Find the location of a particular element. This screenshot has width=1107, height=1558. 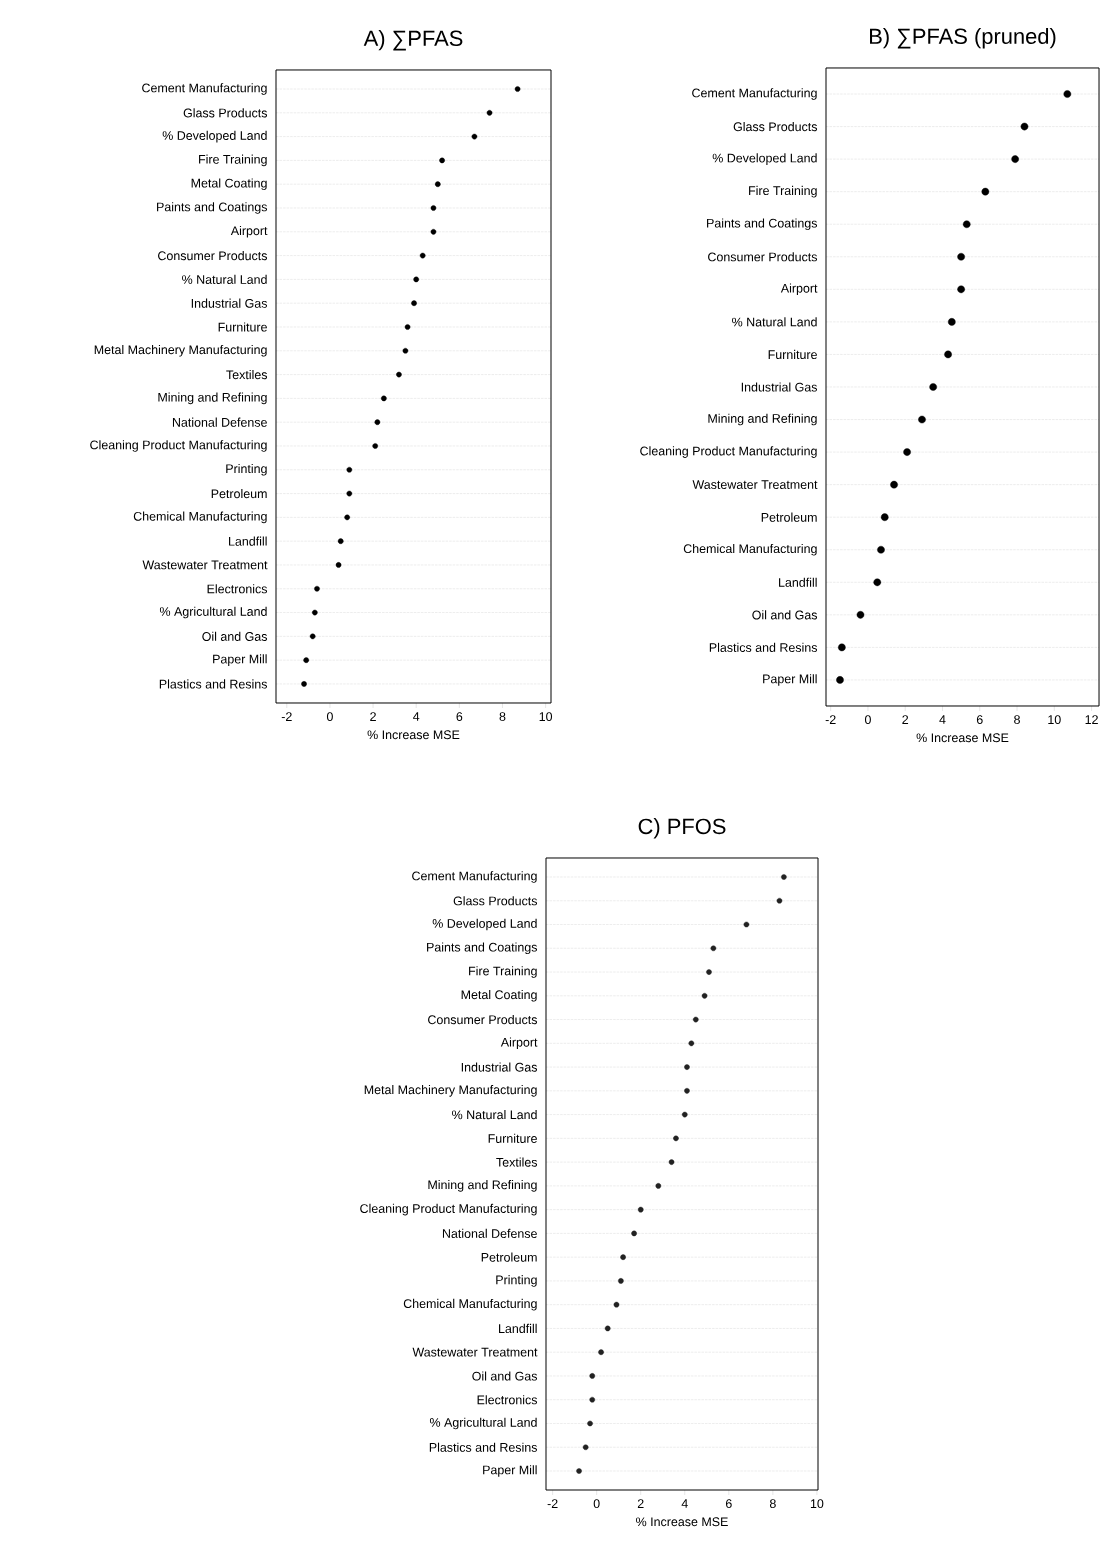

y-tick-label: Cleaning Product Manufacturing is located at coordinates (728, 452).